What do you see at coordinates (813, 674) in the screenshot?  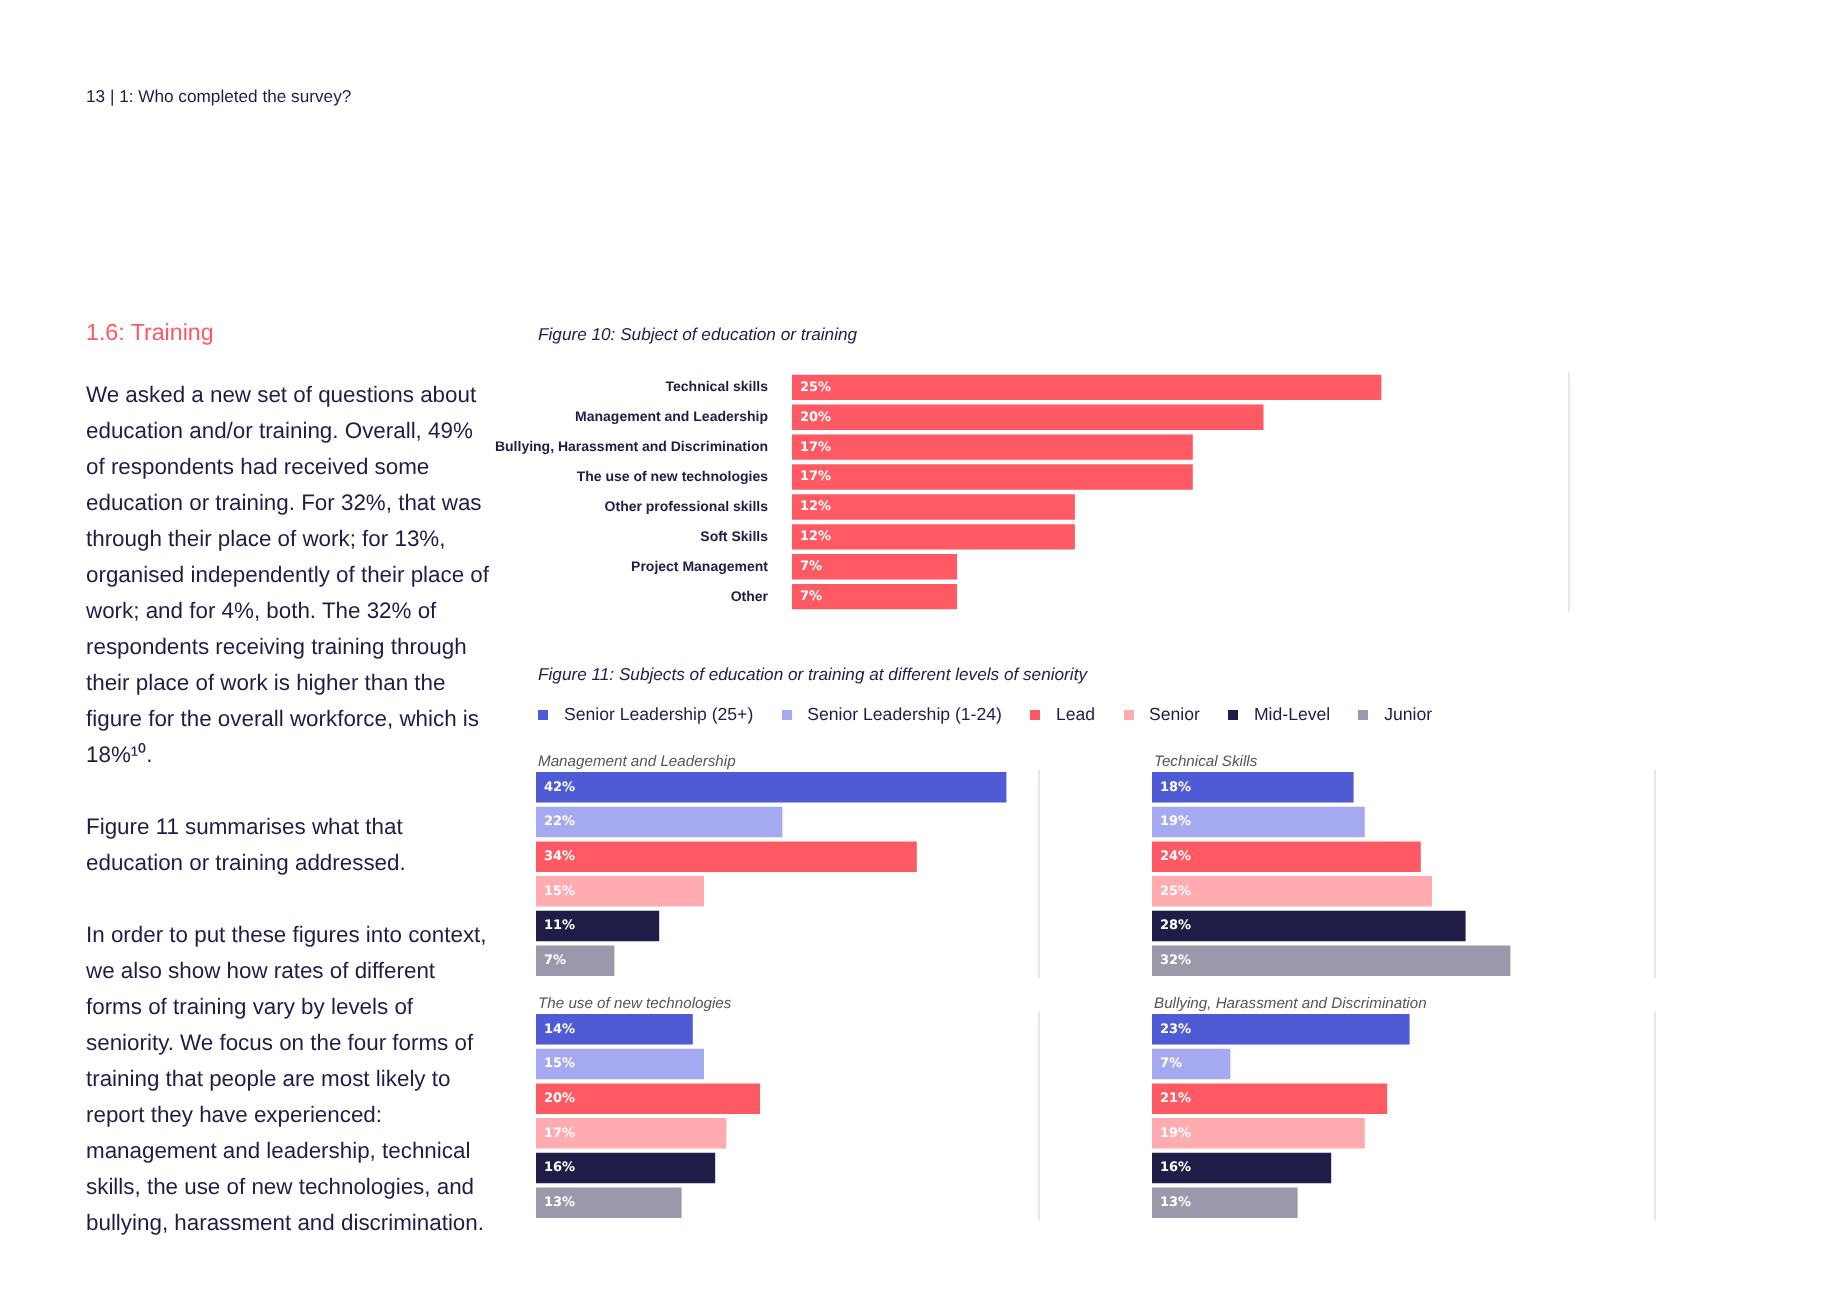 I see `chart-title: Figure 11: Subjects of education or training at different levels of seniority` at bounding box center [813, 674].